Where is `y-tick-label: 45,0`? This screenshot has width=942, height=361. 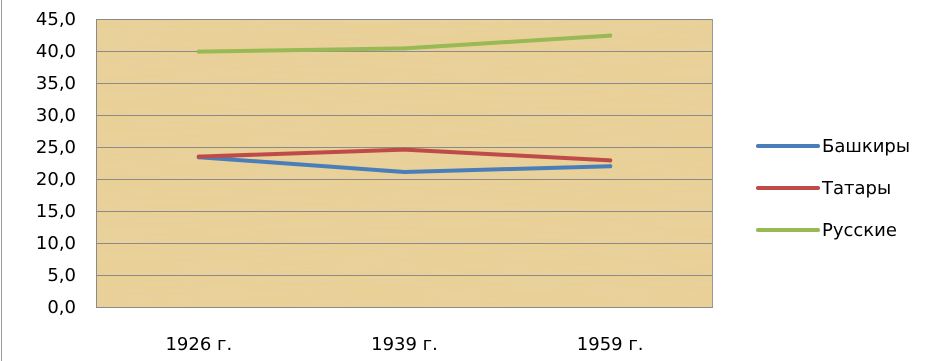 y-tick-label: 45,0 is located at coordinates (56, 19).